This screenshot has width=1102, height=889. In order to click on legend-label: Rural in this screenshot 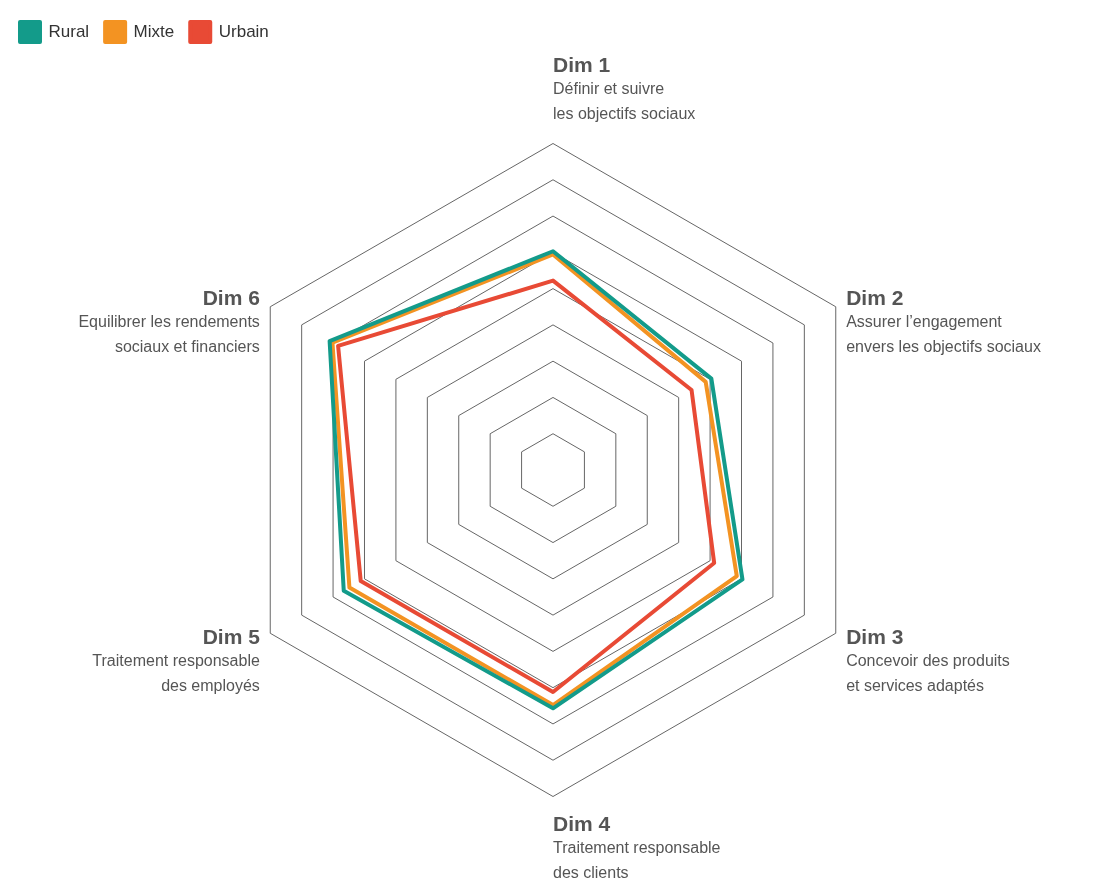, I will do `click(69, 31)`.